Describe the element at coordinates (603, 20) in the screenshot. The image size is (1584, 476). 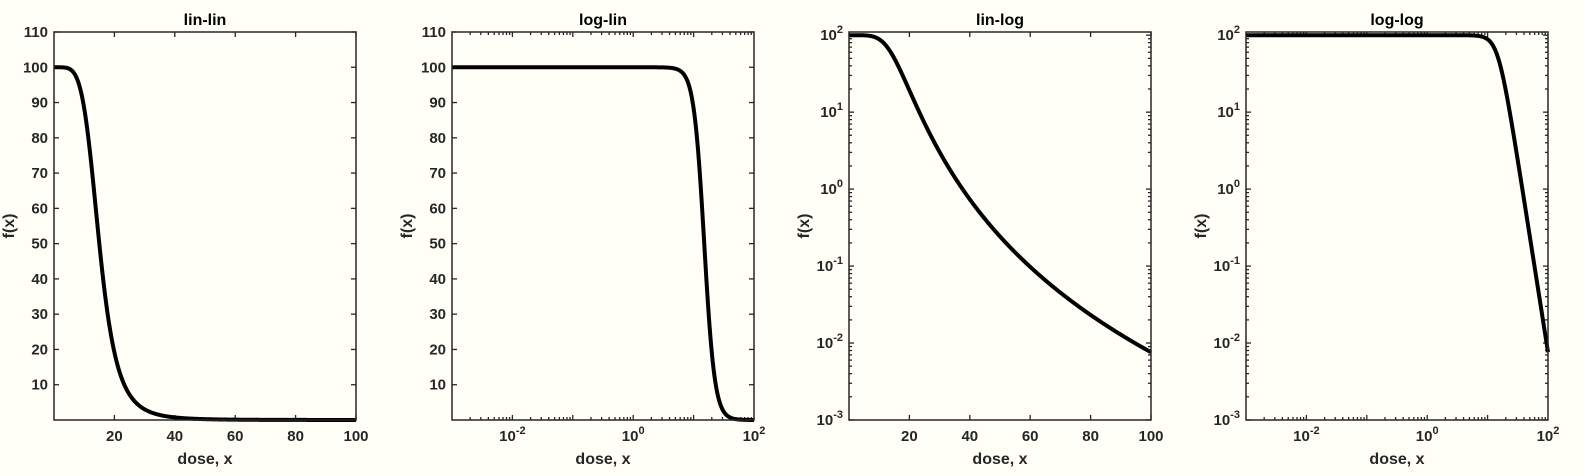
I see `subplot-title: log-lin` at that location.